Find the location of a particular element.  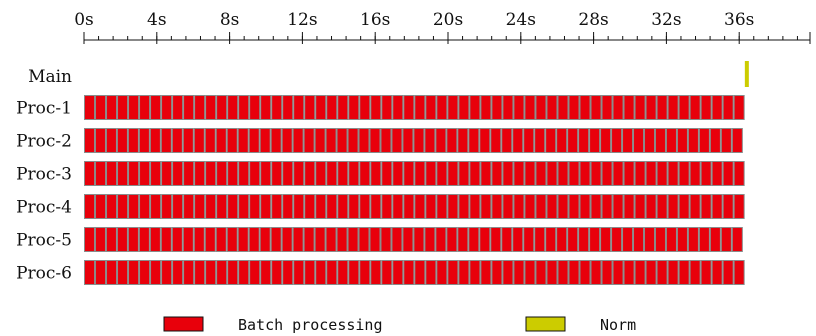

row-proc-2: Proc-2 is located at coordinates (379, 140).